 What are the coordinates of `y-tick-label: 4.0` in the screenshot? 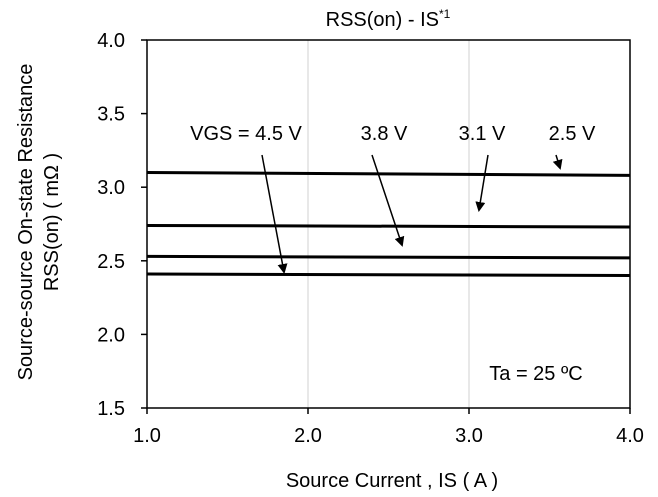 It's located at (111, 41).